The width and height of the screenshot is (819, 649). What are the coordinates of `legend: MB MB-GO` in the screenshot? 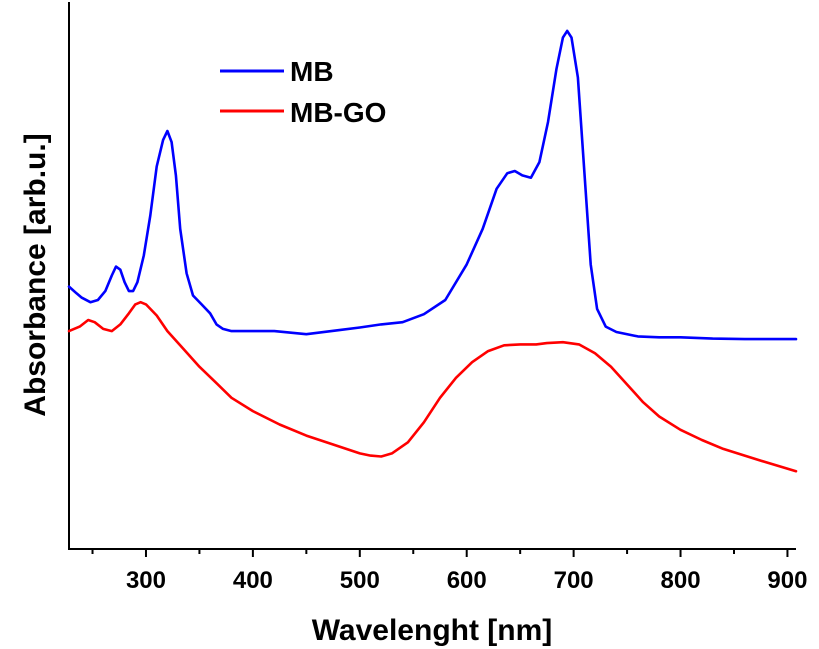 It's located at (303, 92).